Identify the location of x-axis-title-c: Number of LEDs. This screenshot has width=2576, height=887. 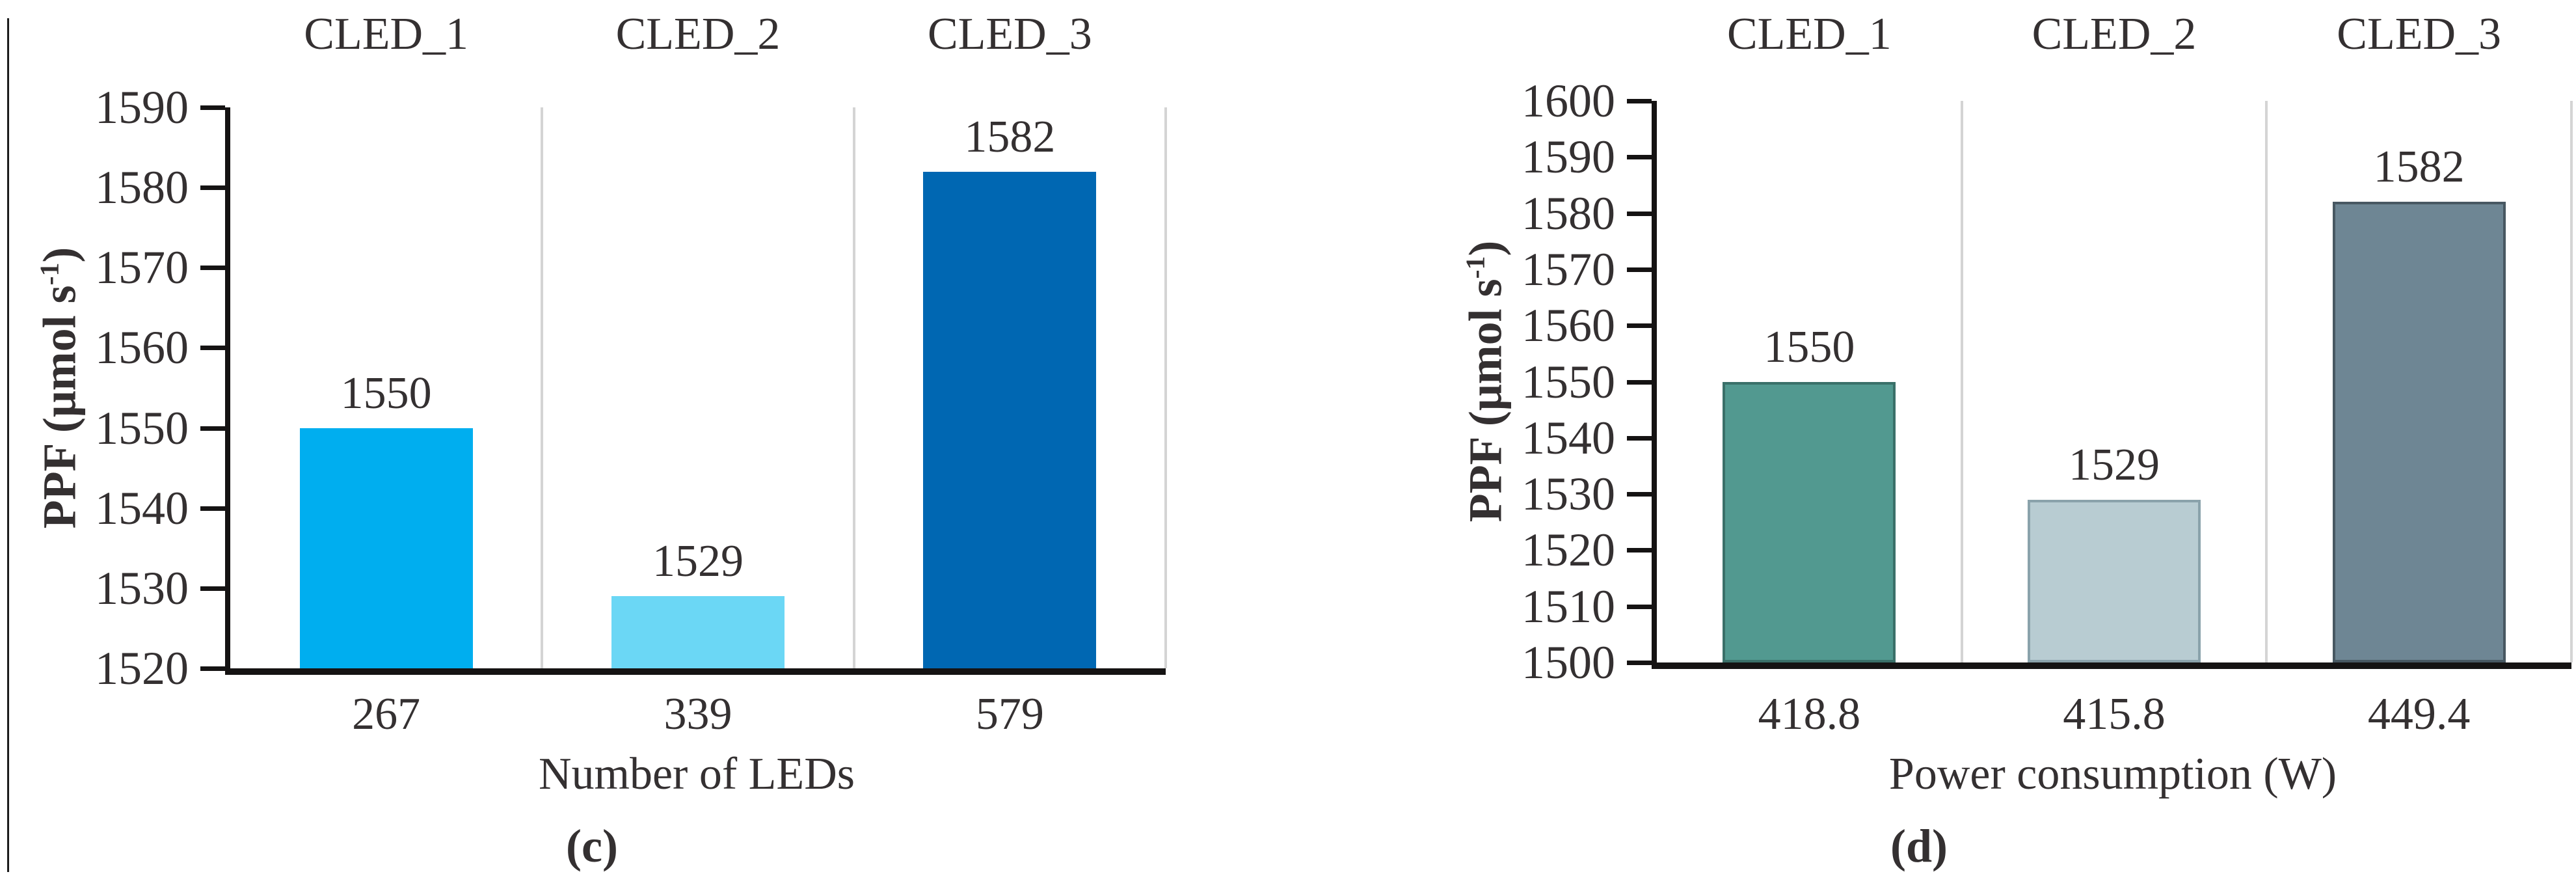
(696, 774).